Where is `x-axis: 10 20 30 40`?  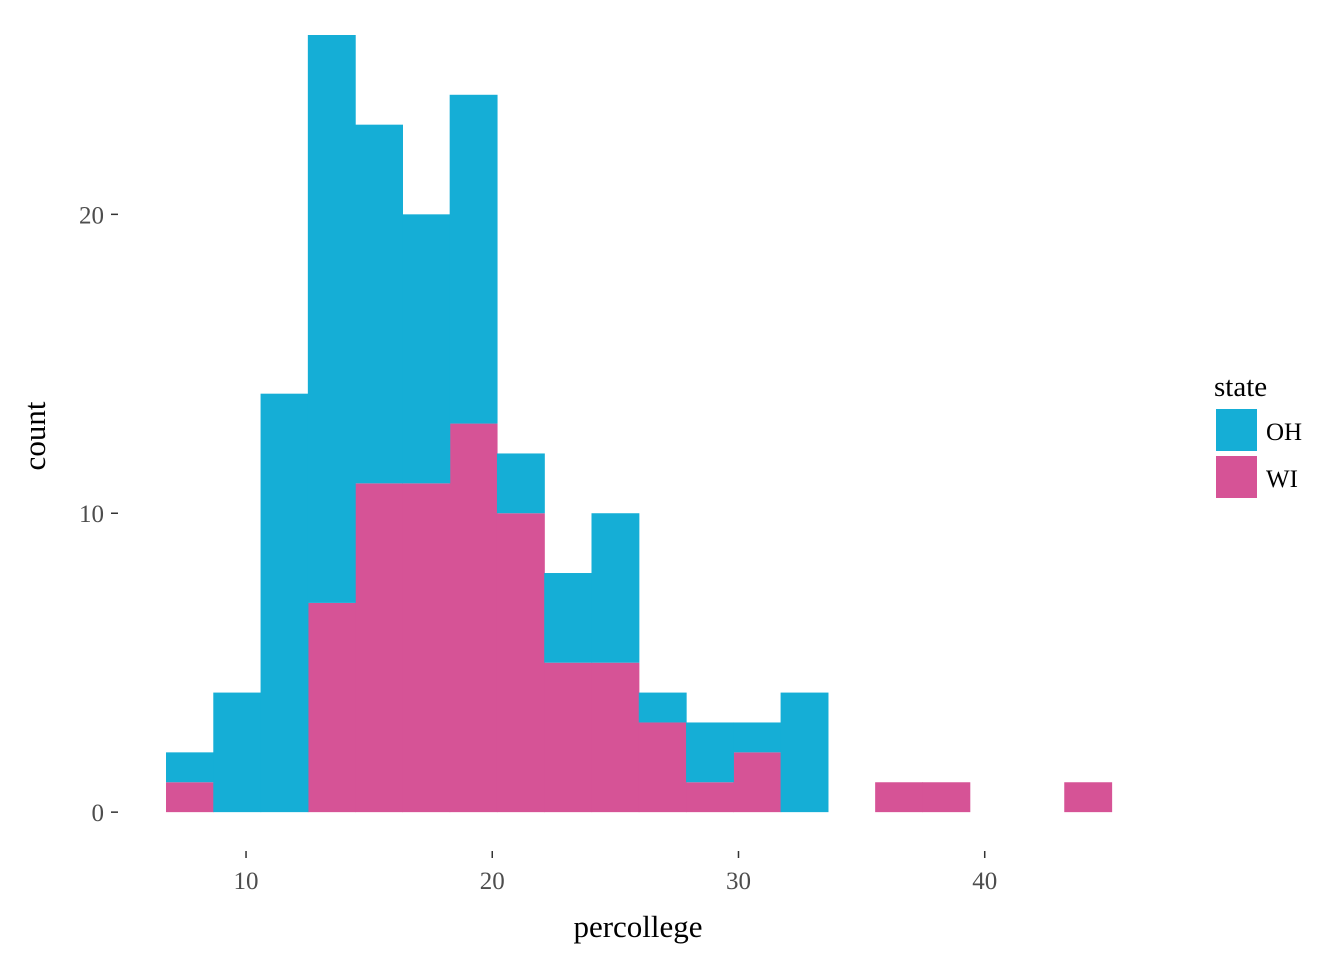
x-axis: 10 20 30 40 is located at coordinates (615, 873).